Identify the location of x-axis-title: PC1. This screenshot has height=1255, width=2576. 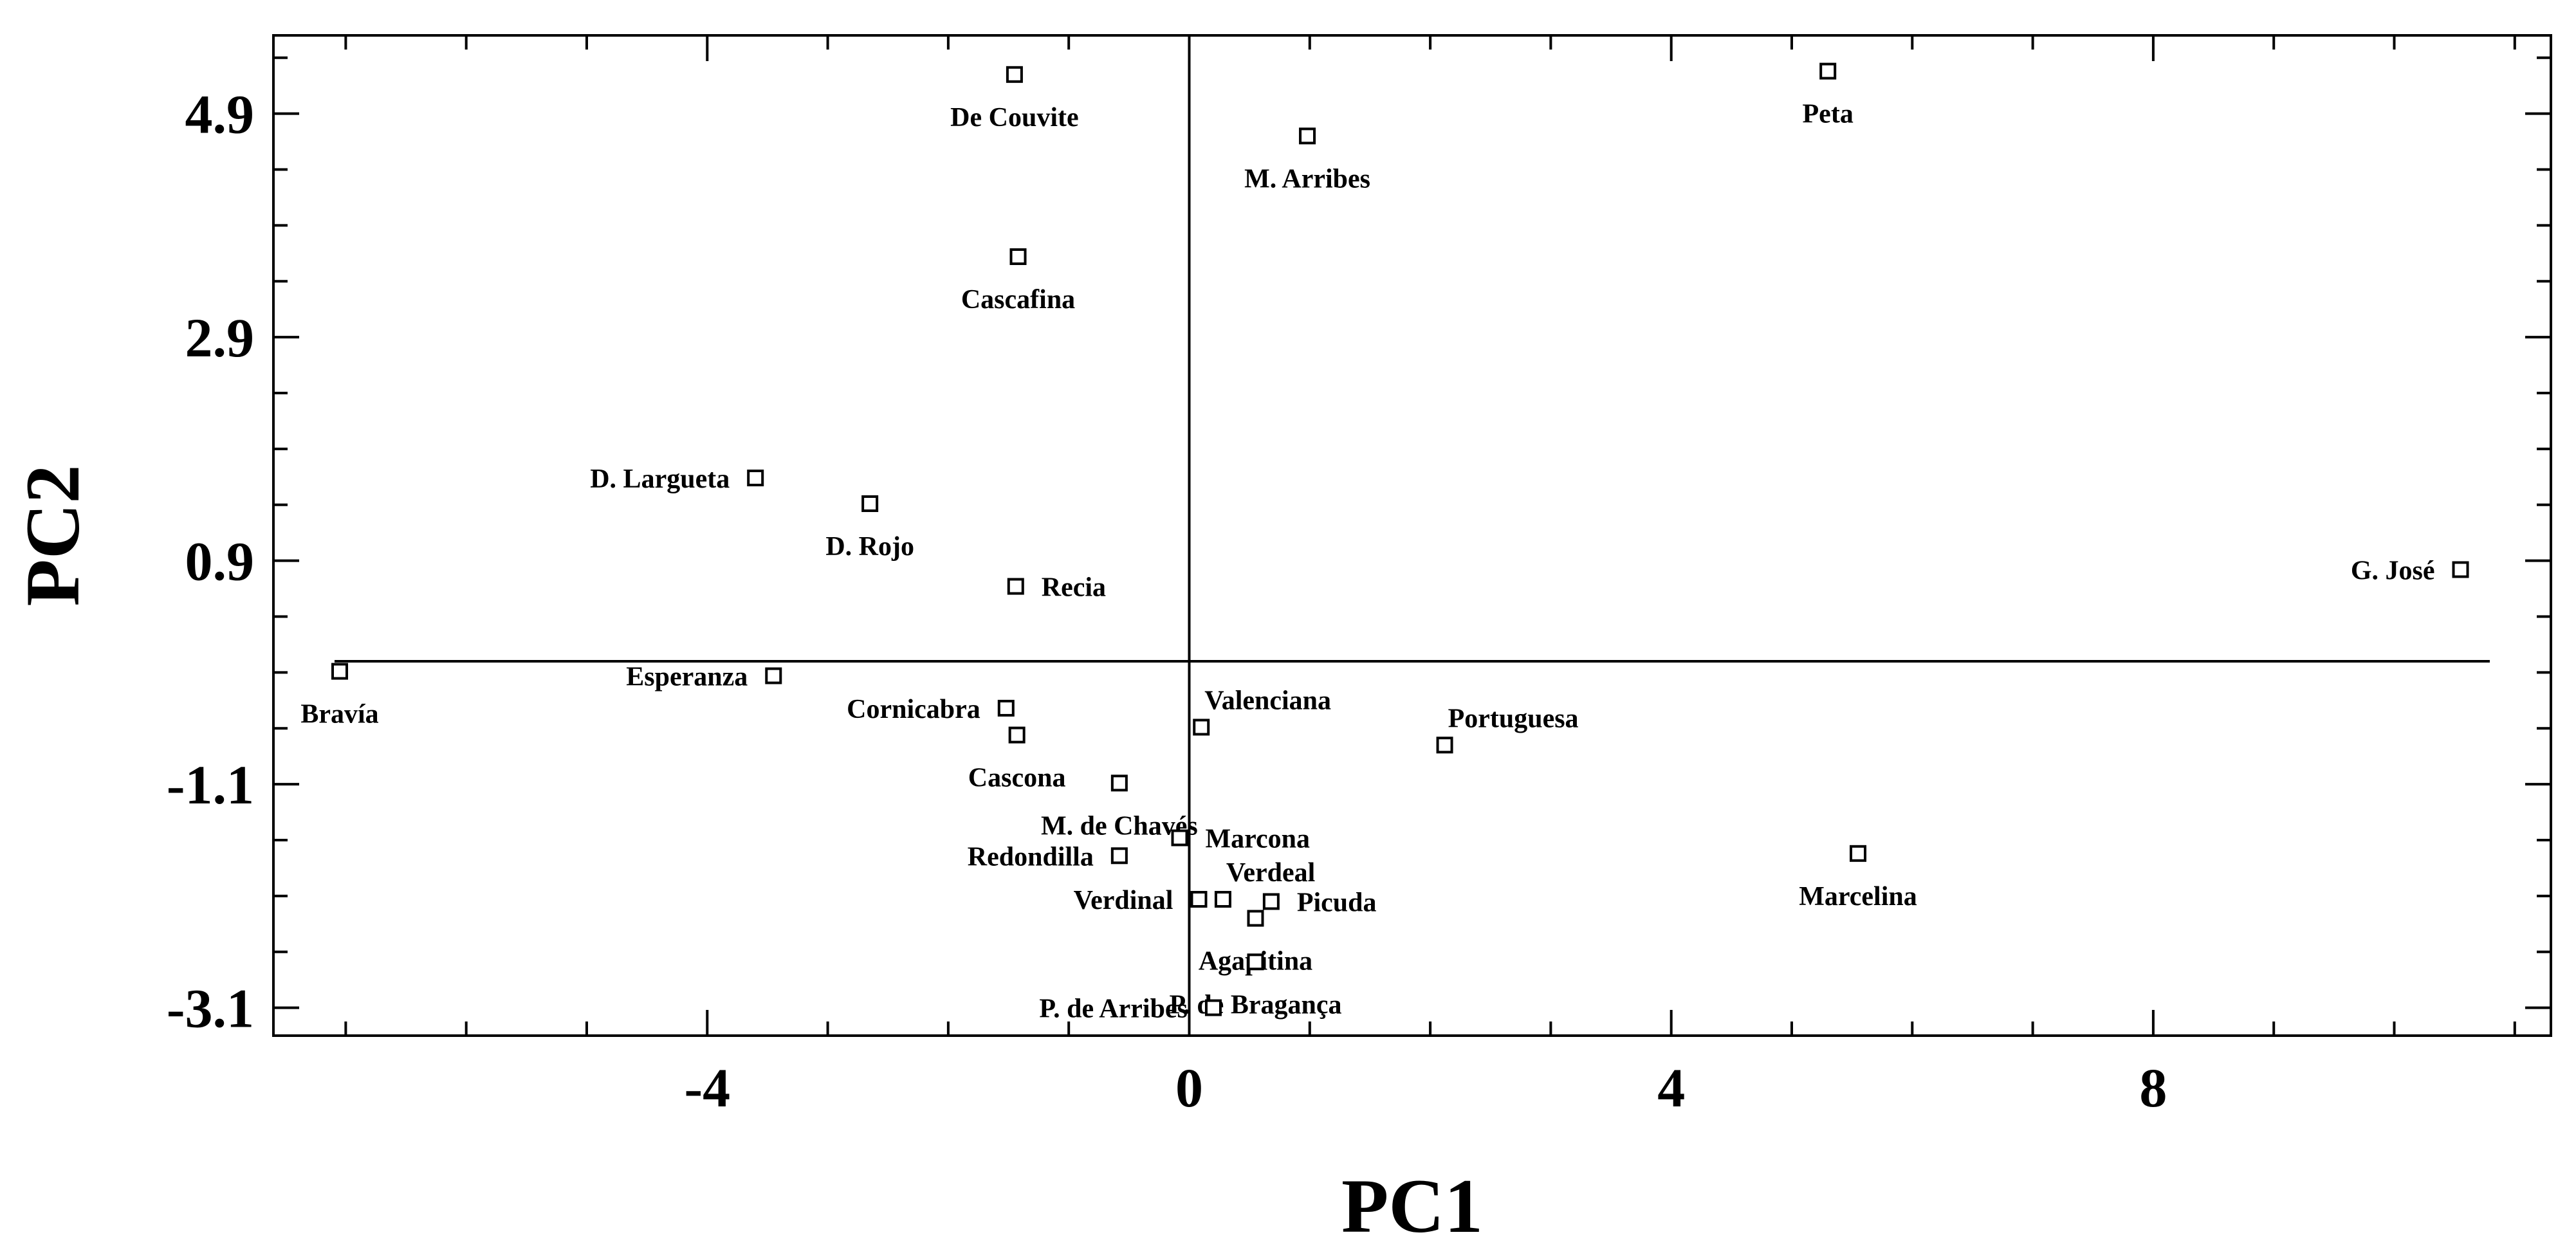
(1412, 1206).